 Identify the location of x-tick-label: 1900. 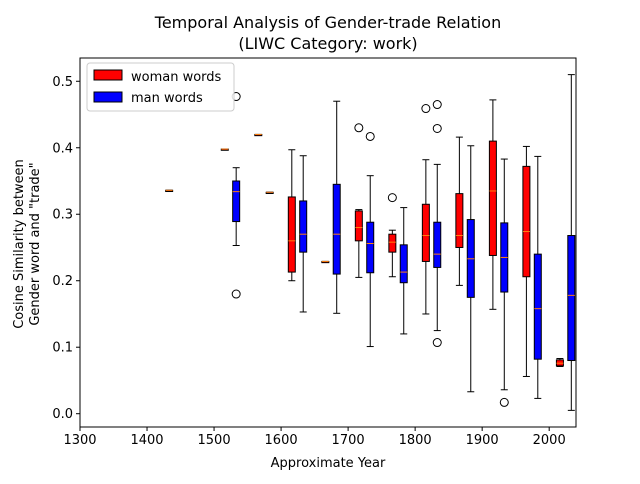
(482, 440).